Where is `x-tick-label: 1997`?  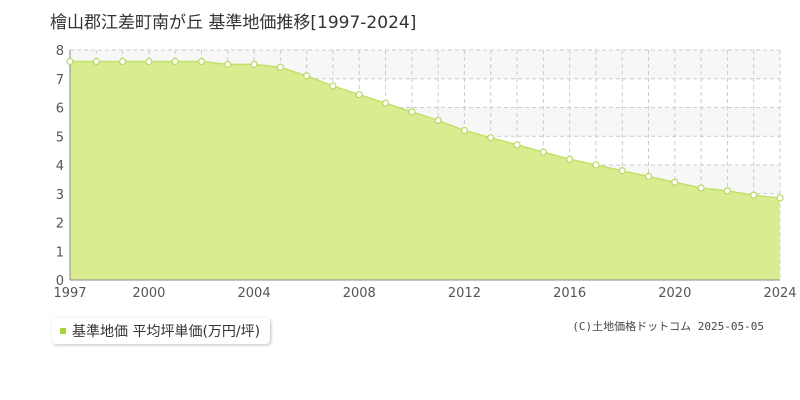
x-tick-label: 1997 is located at coordinates (69, 293).